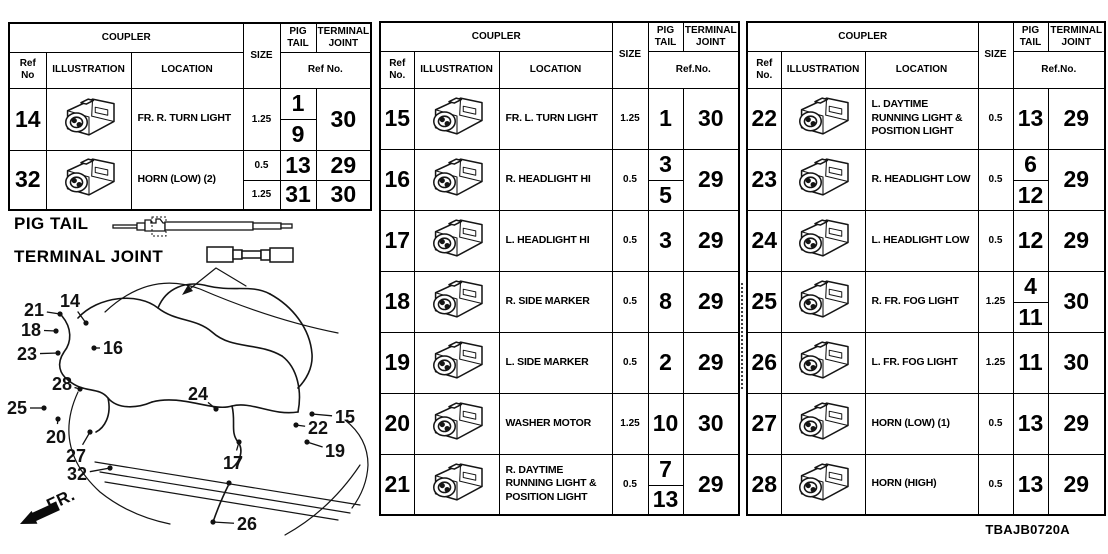  Describe the element at coordinates (397, 362) in the screenshot. I see `ref-no-cell: 19` at that location.